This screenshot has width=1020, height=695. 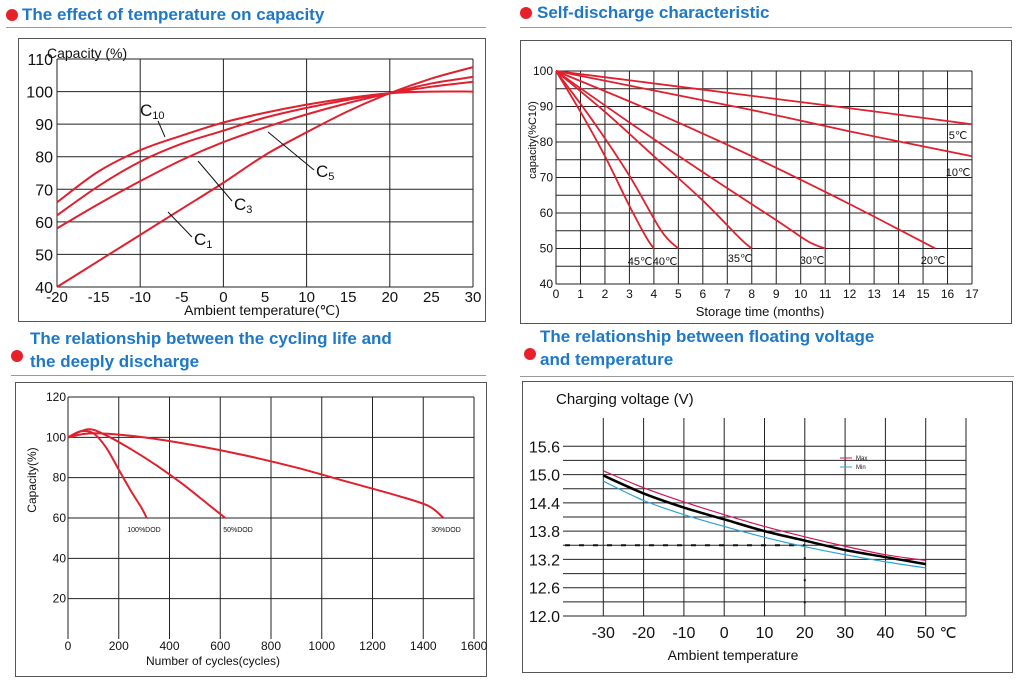 What do you see at coordinates (325, 172) in the screenshot?
I see `series-label: C5` at bounding box center [325, 172].